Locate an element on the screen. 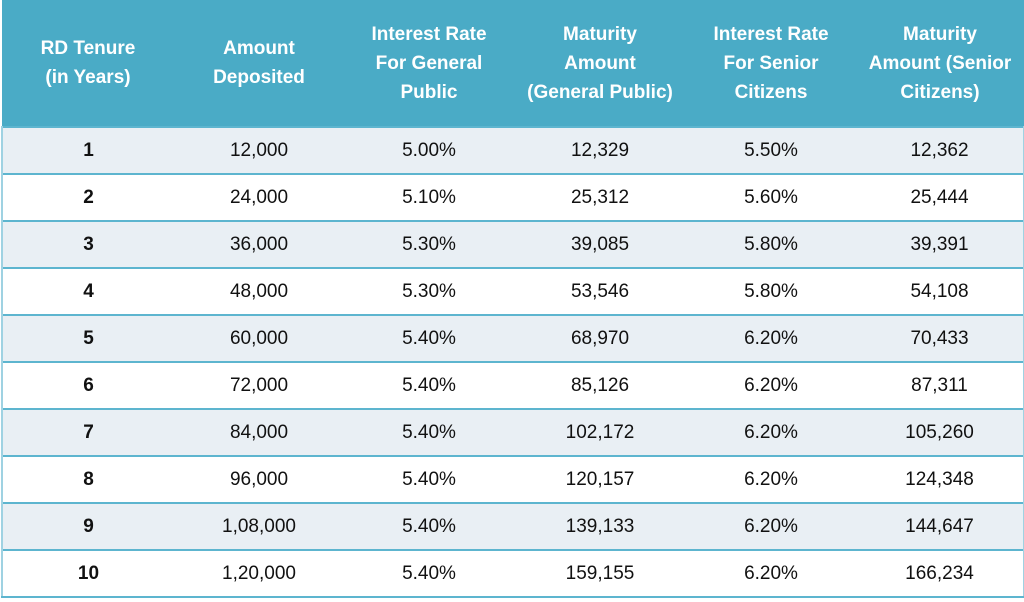 This screenshot has height=602, width=1024. value-cell: 53,546 is located at coordinates (600, 291).